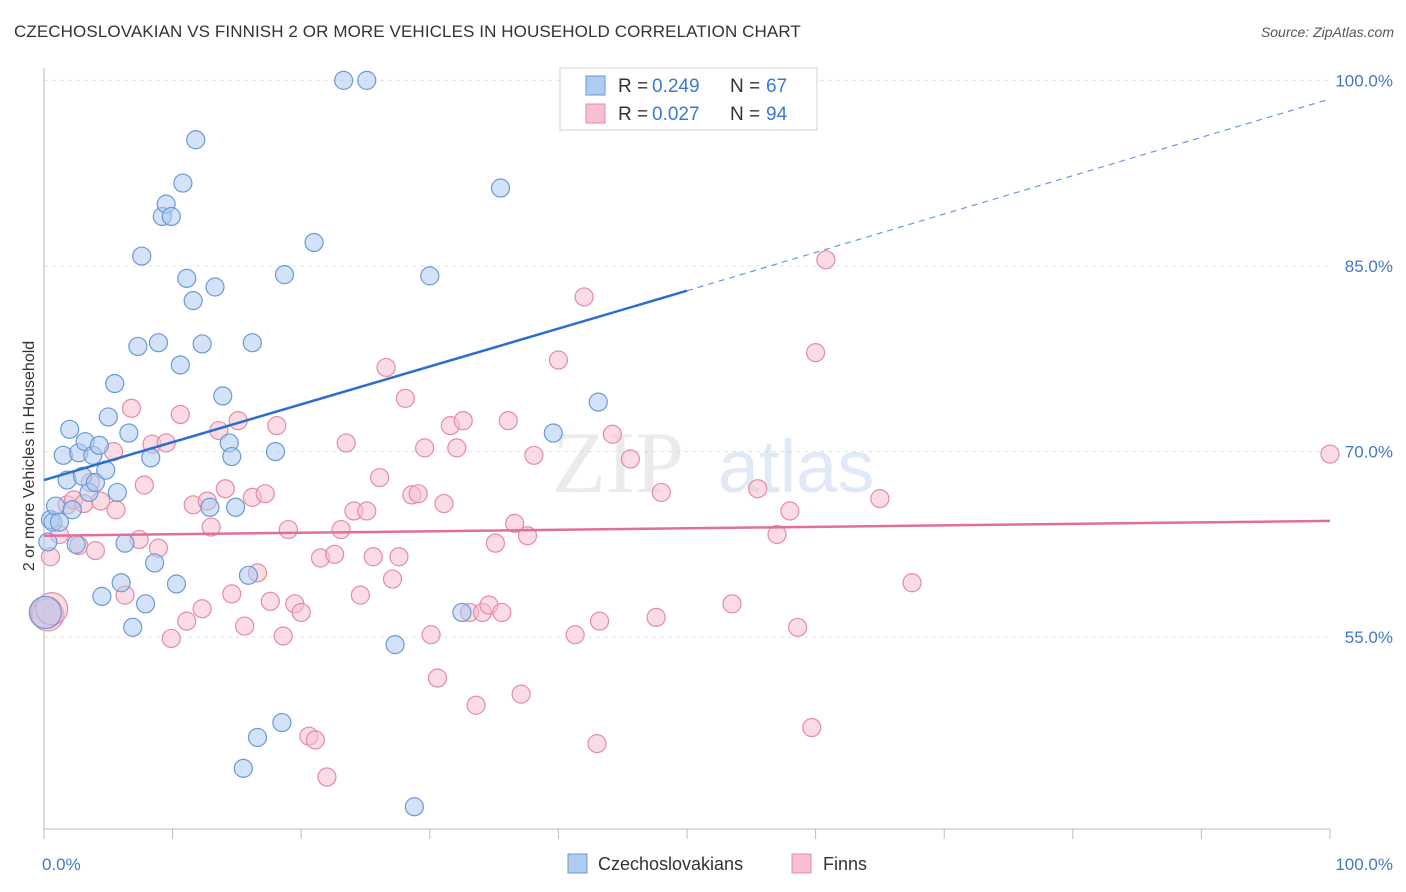 Image resolution: width=1406 pixels, height=892 pixels. I want to click on watermark-atlas: atlas, so click(796, 466).